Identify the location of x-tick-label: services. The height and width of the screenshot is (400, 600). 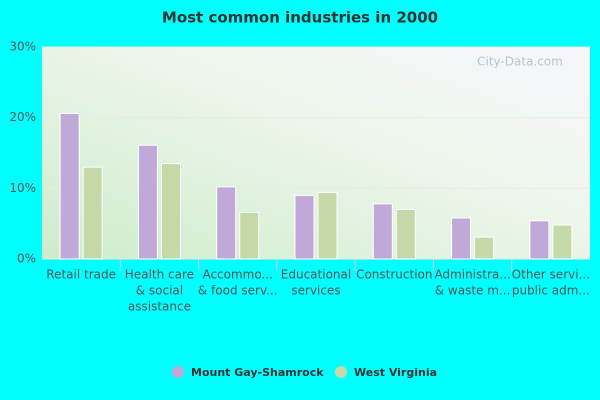
(315, 291).